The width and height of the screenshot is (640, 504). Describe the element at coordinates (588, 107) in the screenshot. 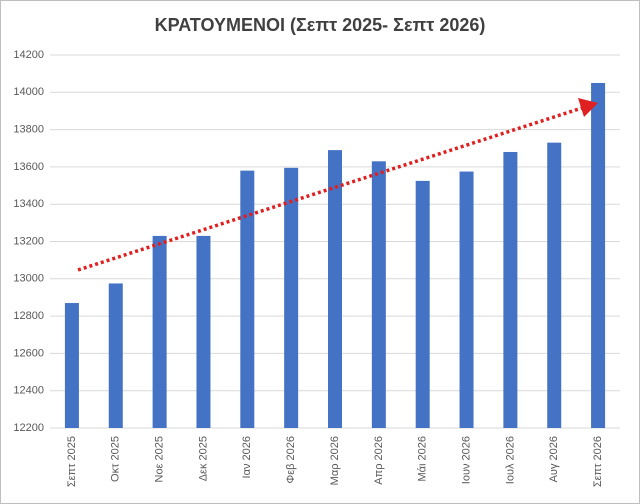

I see `arrow-head` at that location.